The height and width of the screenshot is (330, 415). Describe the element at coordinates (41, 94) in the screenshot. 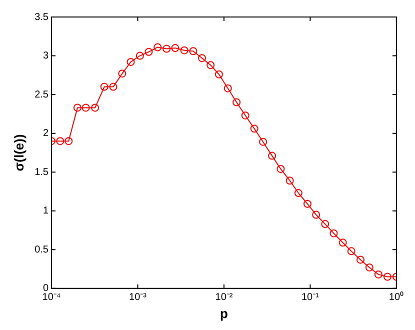

I see `y-tick-label: 2.5` at that location.